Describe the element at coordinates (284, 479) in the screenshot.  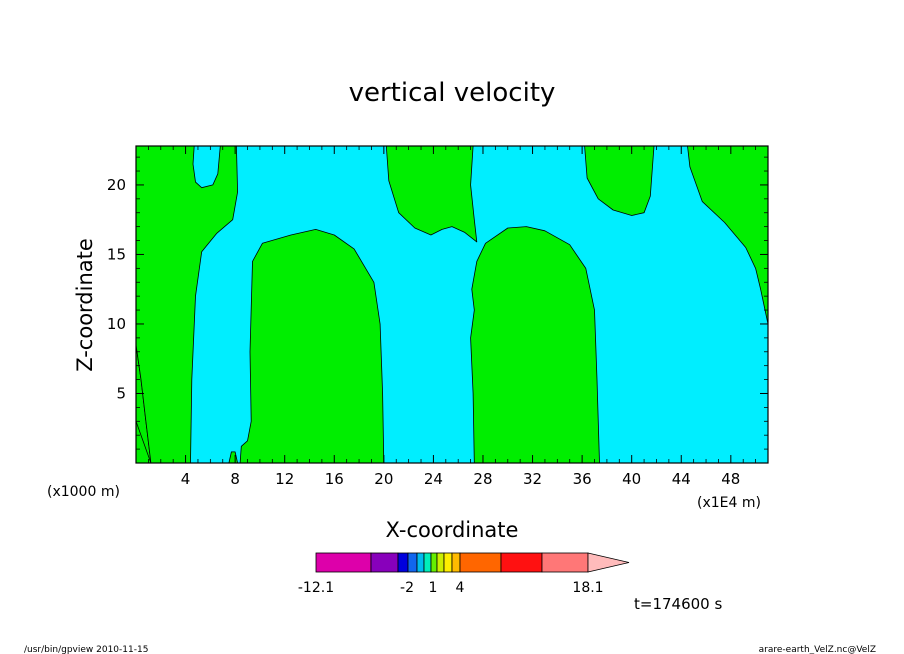
I see `x-tick-label: 12` at that location.